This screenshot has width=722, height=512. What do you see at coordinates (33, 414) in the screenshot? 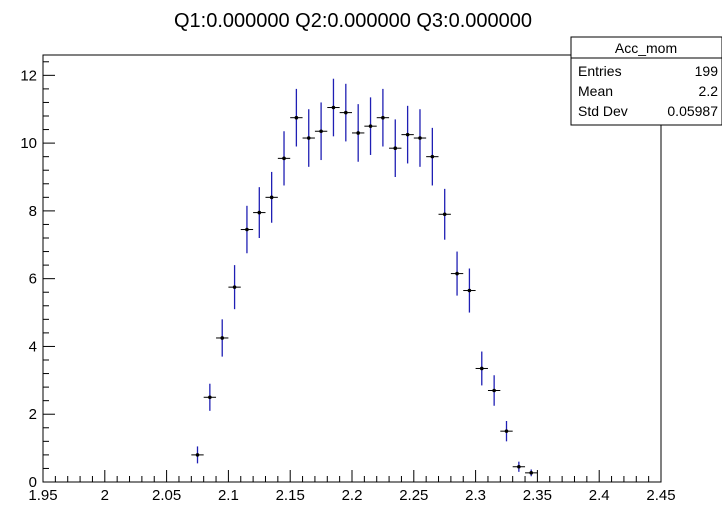
I see `y-tick-label: 2` at bounding box center [33, 414].